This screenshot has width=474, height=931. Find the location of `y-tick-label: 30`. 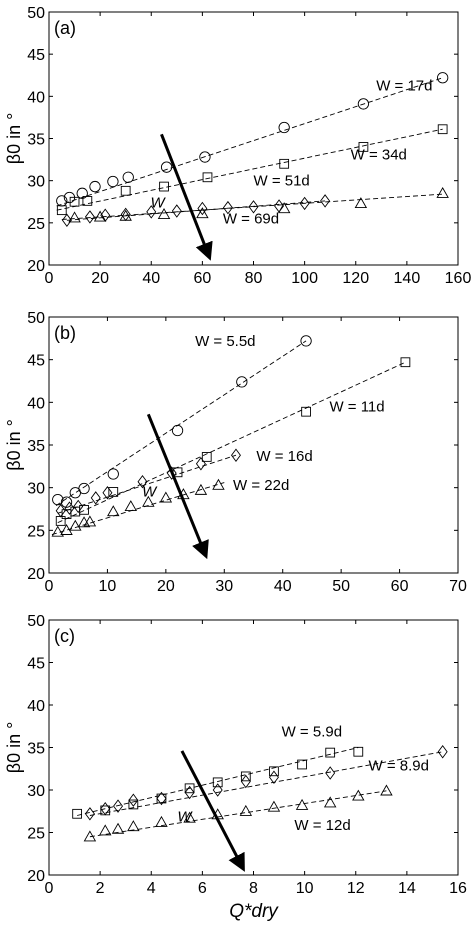

y-tick-label: 30 is located at coordinates (36, 182).